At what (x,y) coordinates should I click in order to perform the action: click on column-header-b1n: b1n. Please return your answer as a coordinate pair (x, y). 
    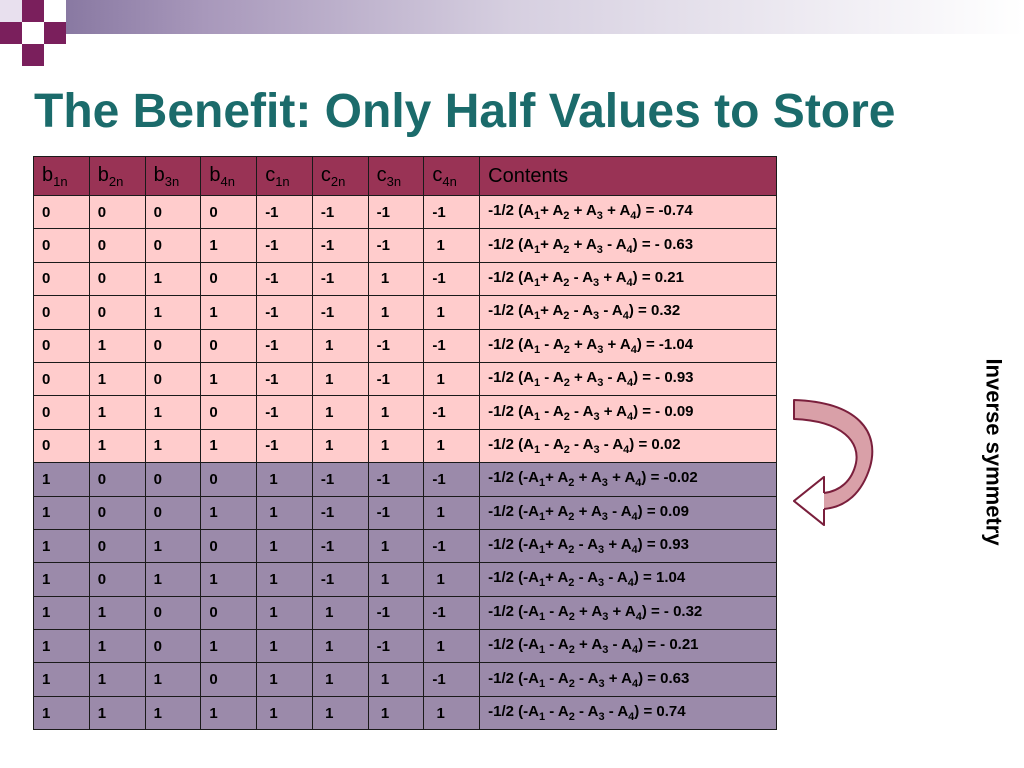
    Looking at the image, I should click on (61, 176).